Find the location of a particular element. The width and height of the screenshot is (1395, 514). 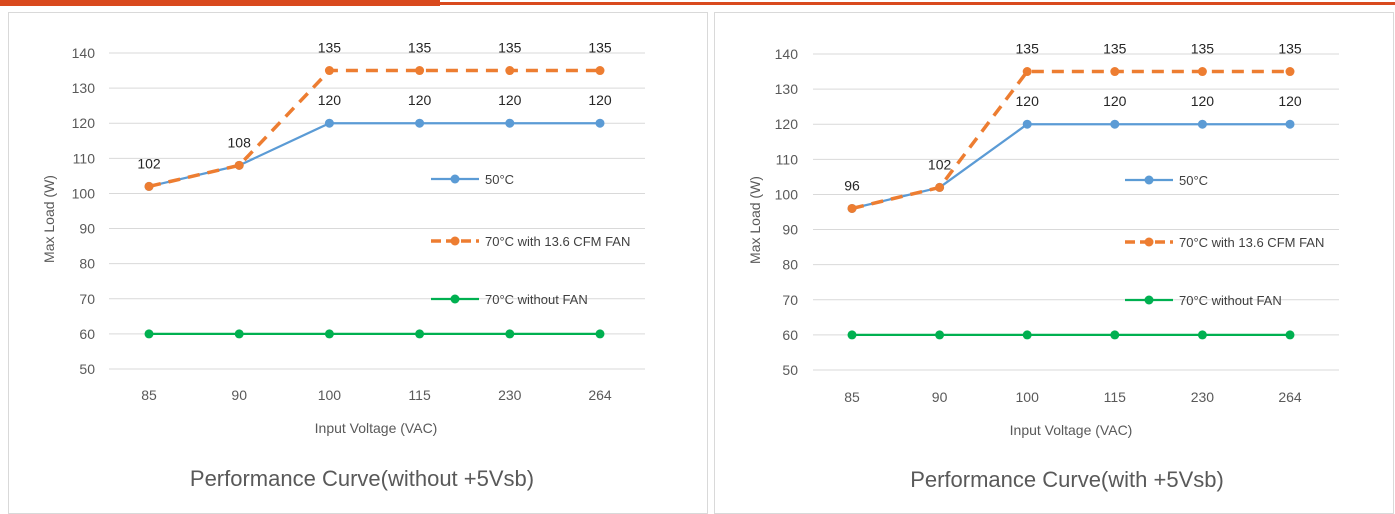

chart-title: Performance Curve(without +5Vsb) is located at coordinates (362, 478).